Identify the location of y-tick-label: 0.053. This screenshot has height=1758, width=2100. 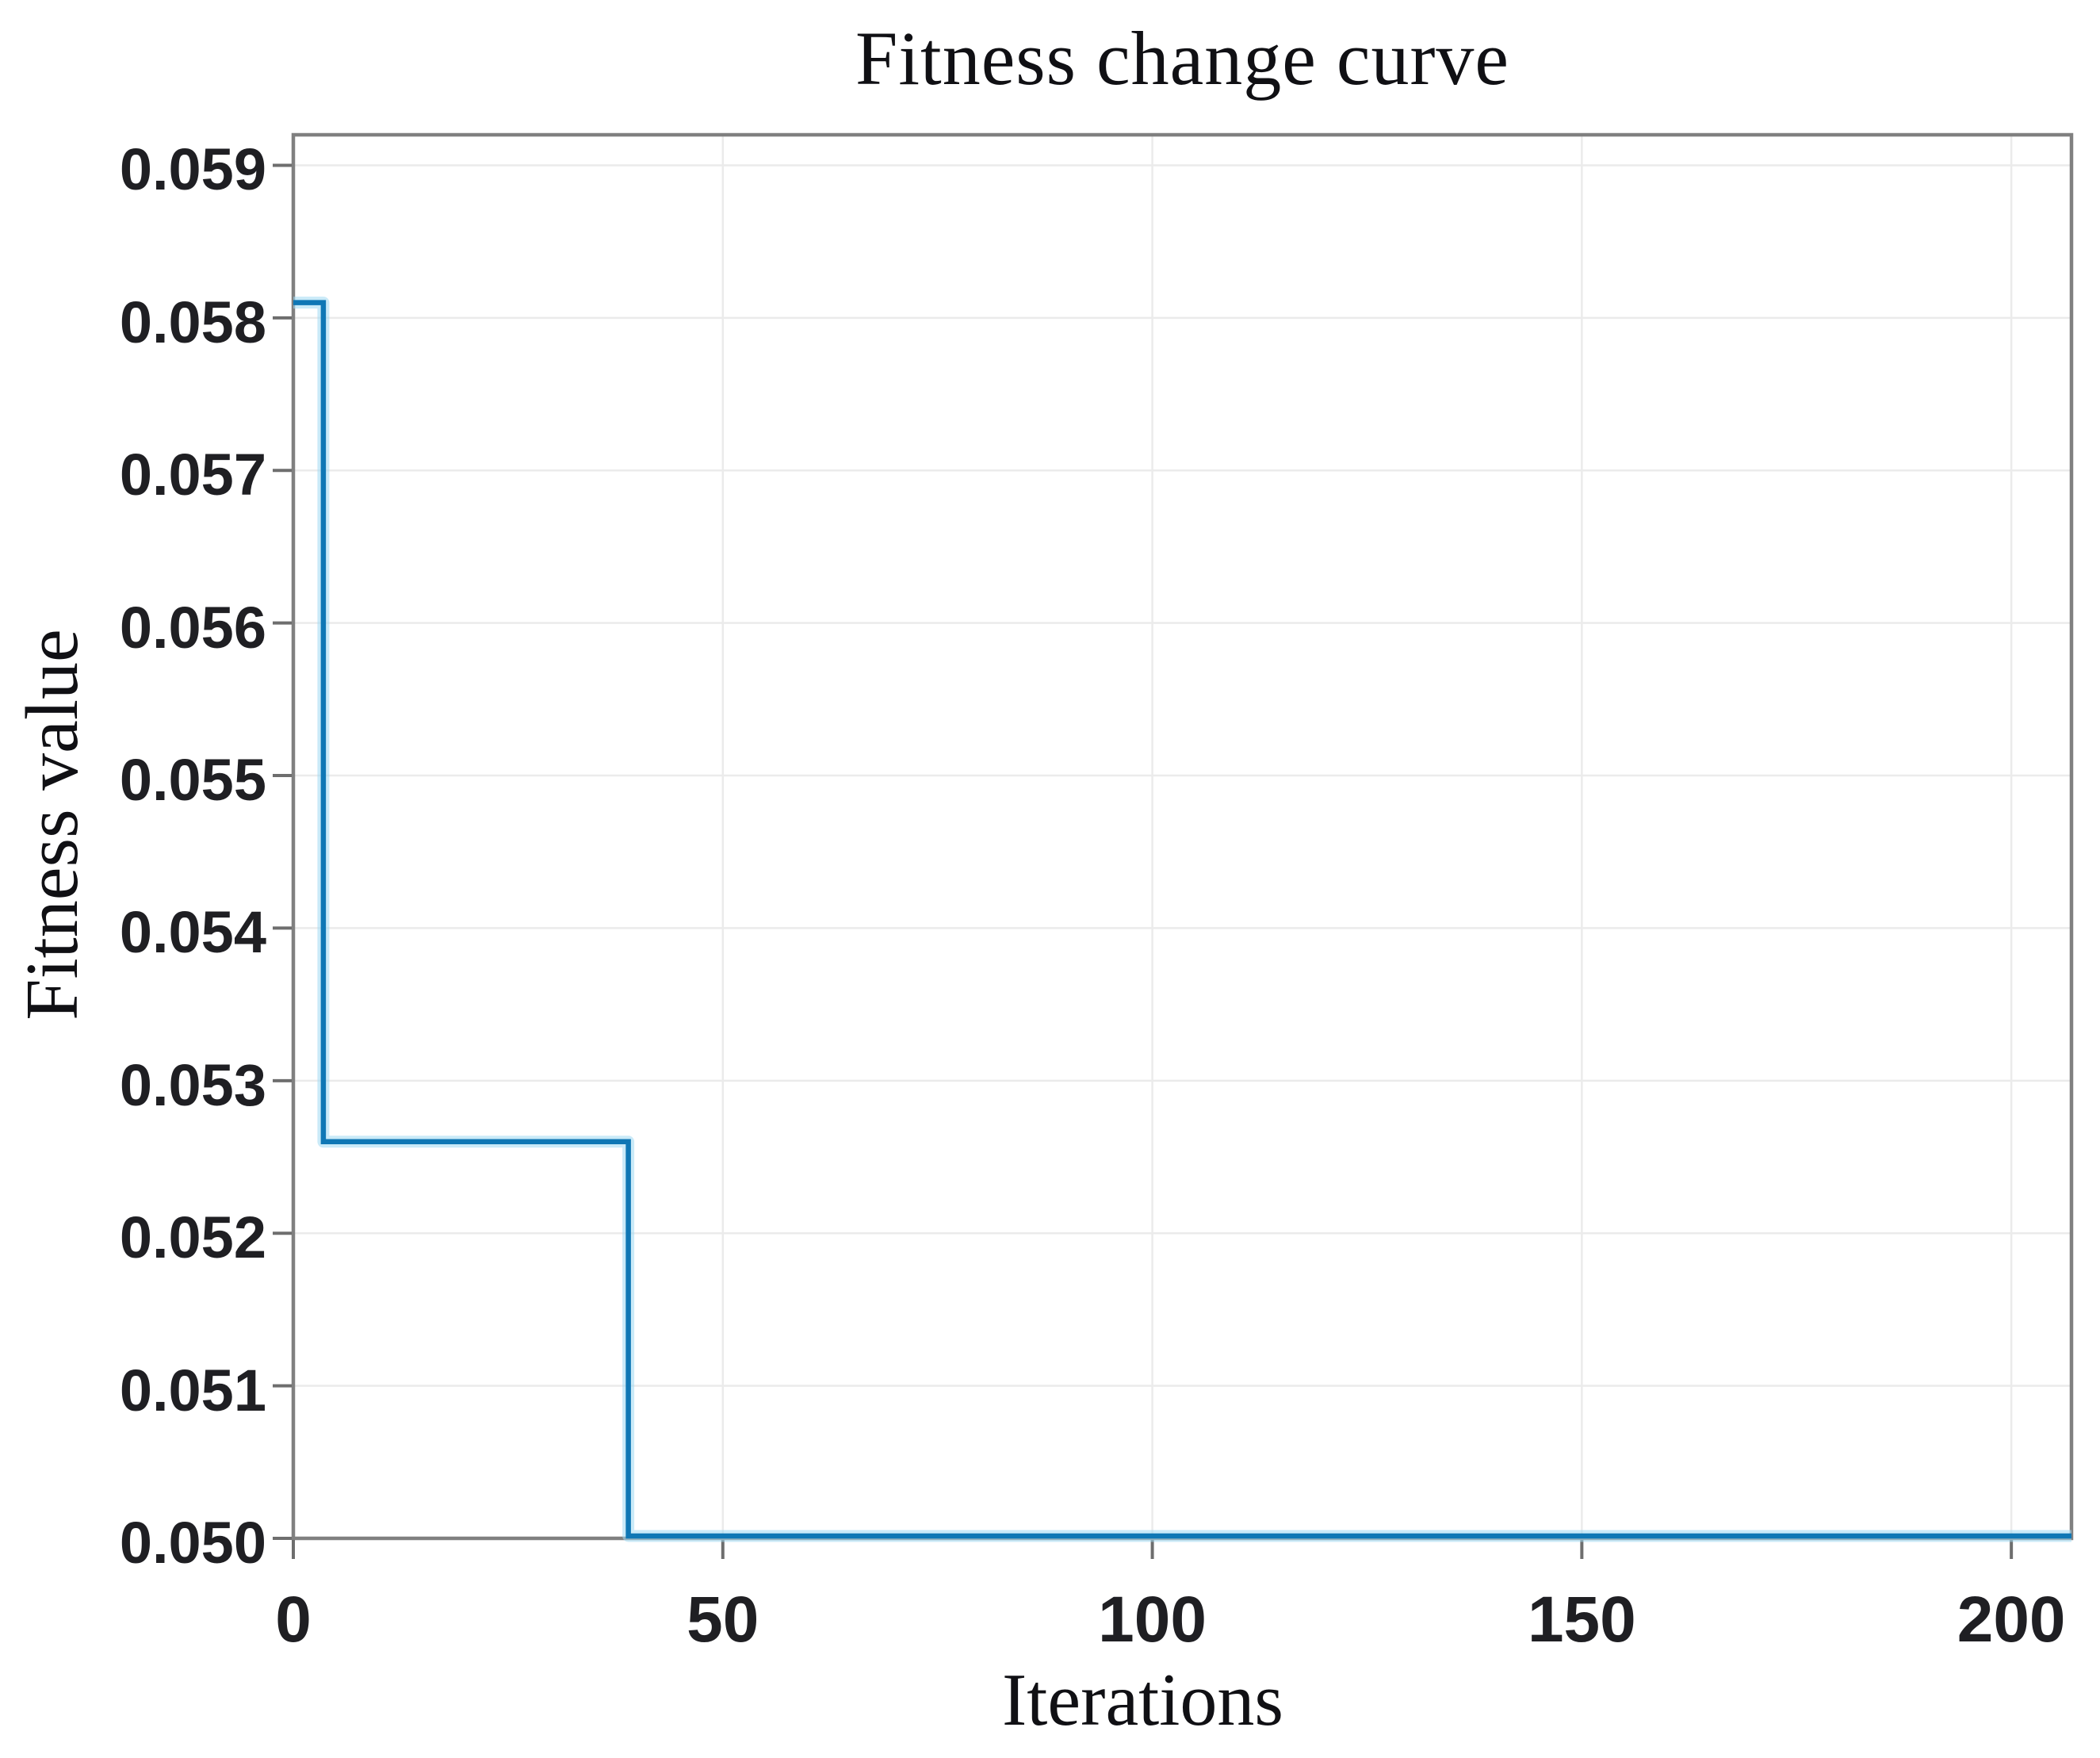
(192, 1084).